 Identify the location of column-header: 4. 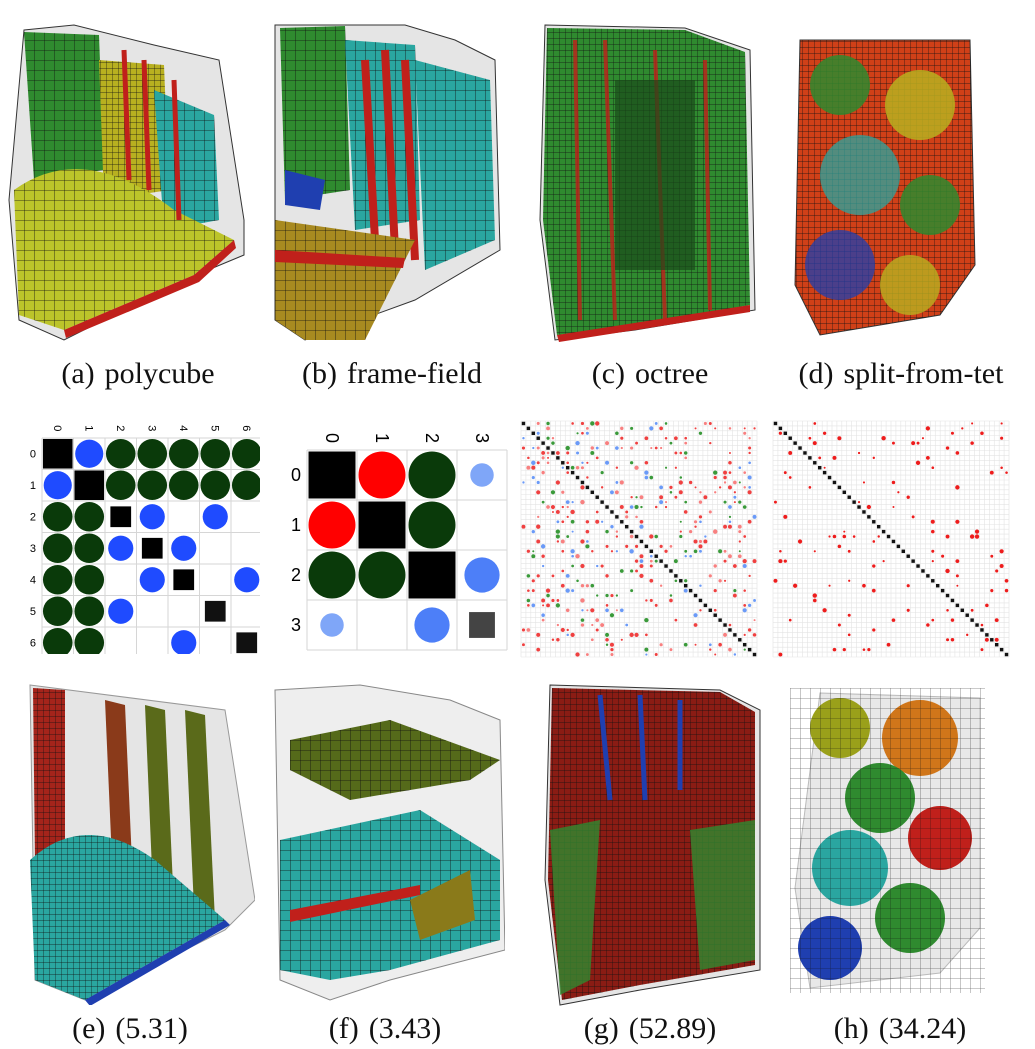
(183, 428).